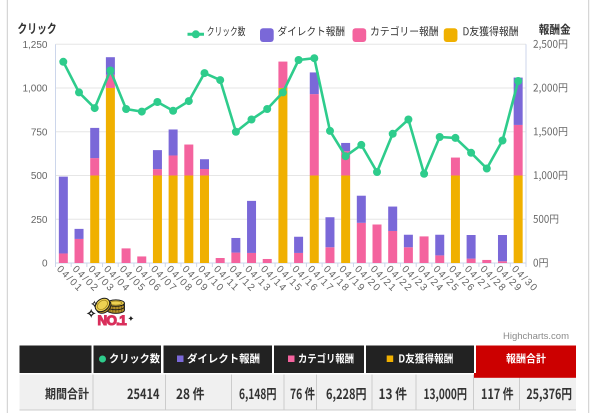 This screenshot has height=418, width=600. What do you see at coordinates (45, 264) in the screenshot?
I see `svg-text: 0` at bounding box center [45, 264].